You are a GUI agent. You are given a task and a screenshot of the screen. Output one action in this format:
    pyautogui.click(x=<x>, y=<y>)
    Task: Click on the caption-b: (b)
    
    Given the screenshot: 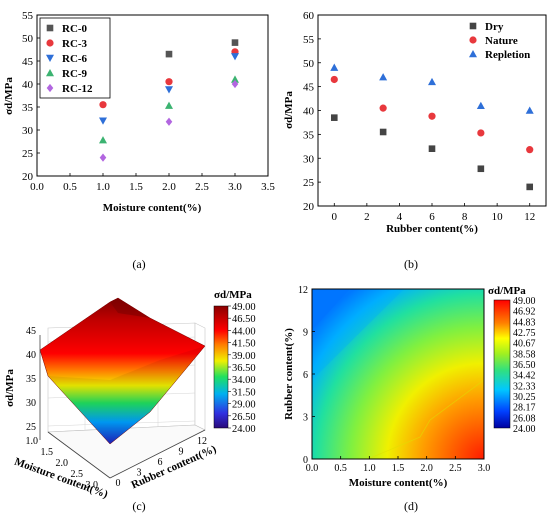 What is the action you would take?
    pyautogui.click(x=411, y=264)
    